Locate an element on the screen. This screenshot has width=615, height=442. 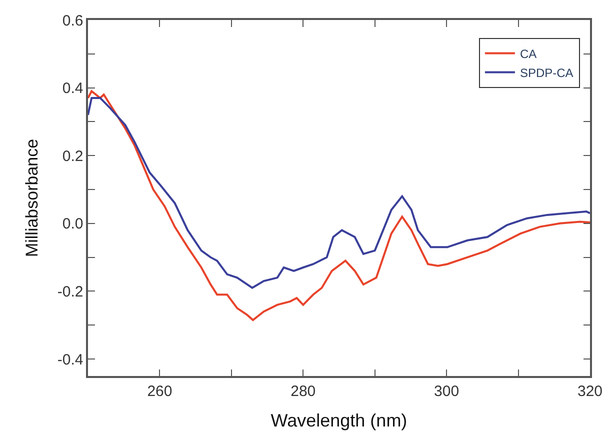
x-tick-label: 260 is located at coordinates (159, 391).